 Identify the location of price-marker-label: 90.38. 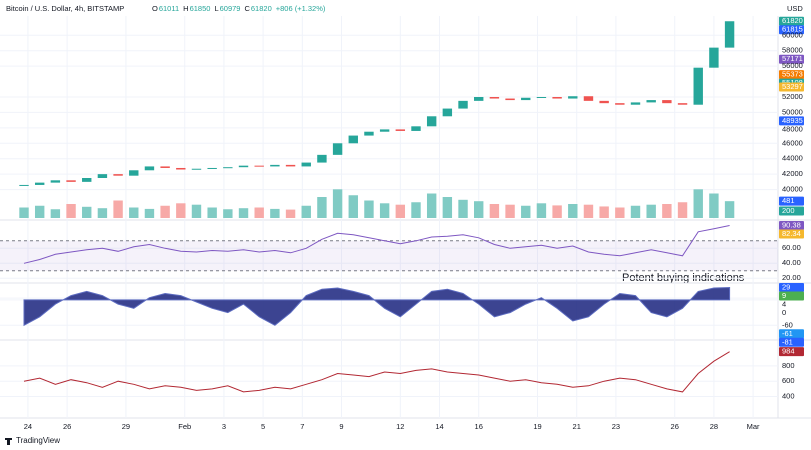
(791, 224).